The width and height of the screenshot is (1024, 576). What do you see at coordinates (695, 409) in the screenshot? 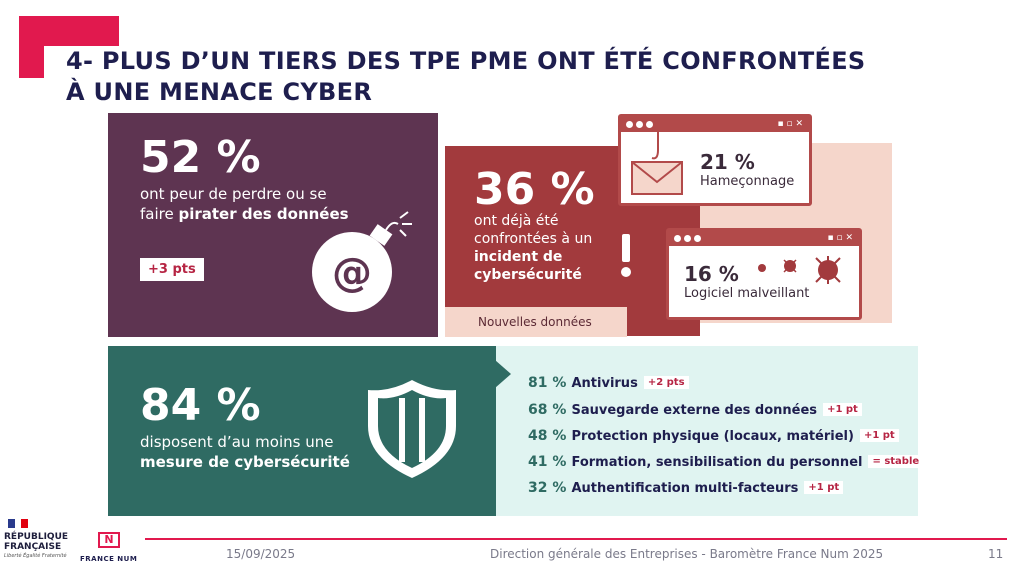
I see `measure-row-2: 68 % Sauvegarde externe des données +1 pt` at bounding box center [695, 409].